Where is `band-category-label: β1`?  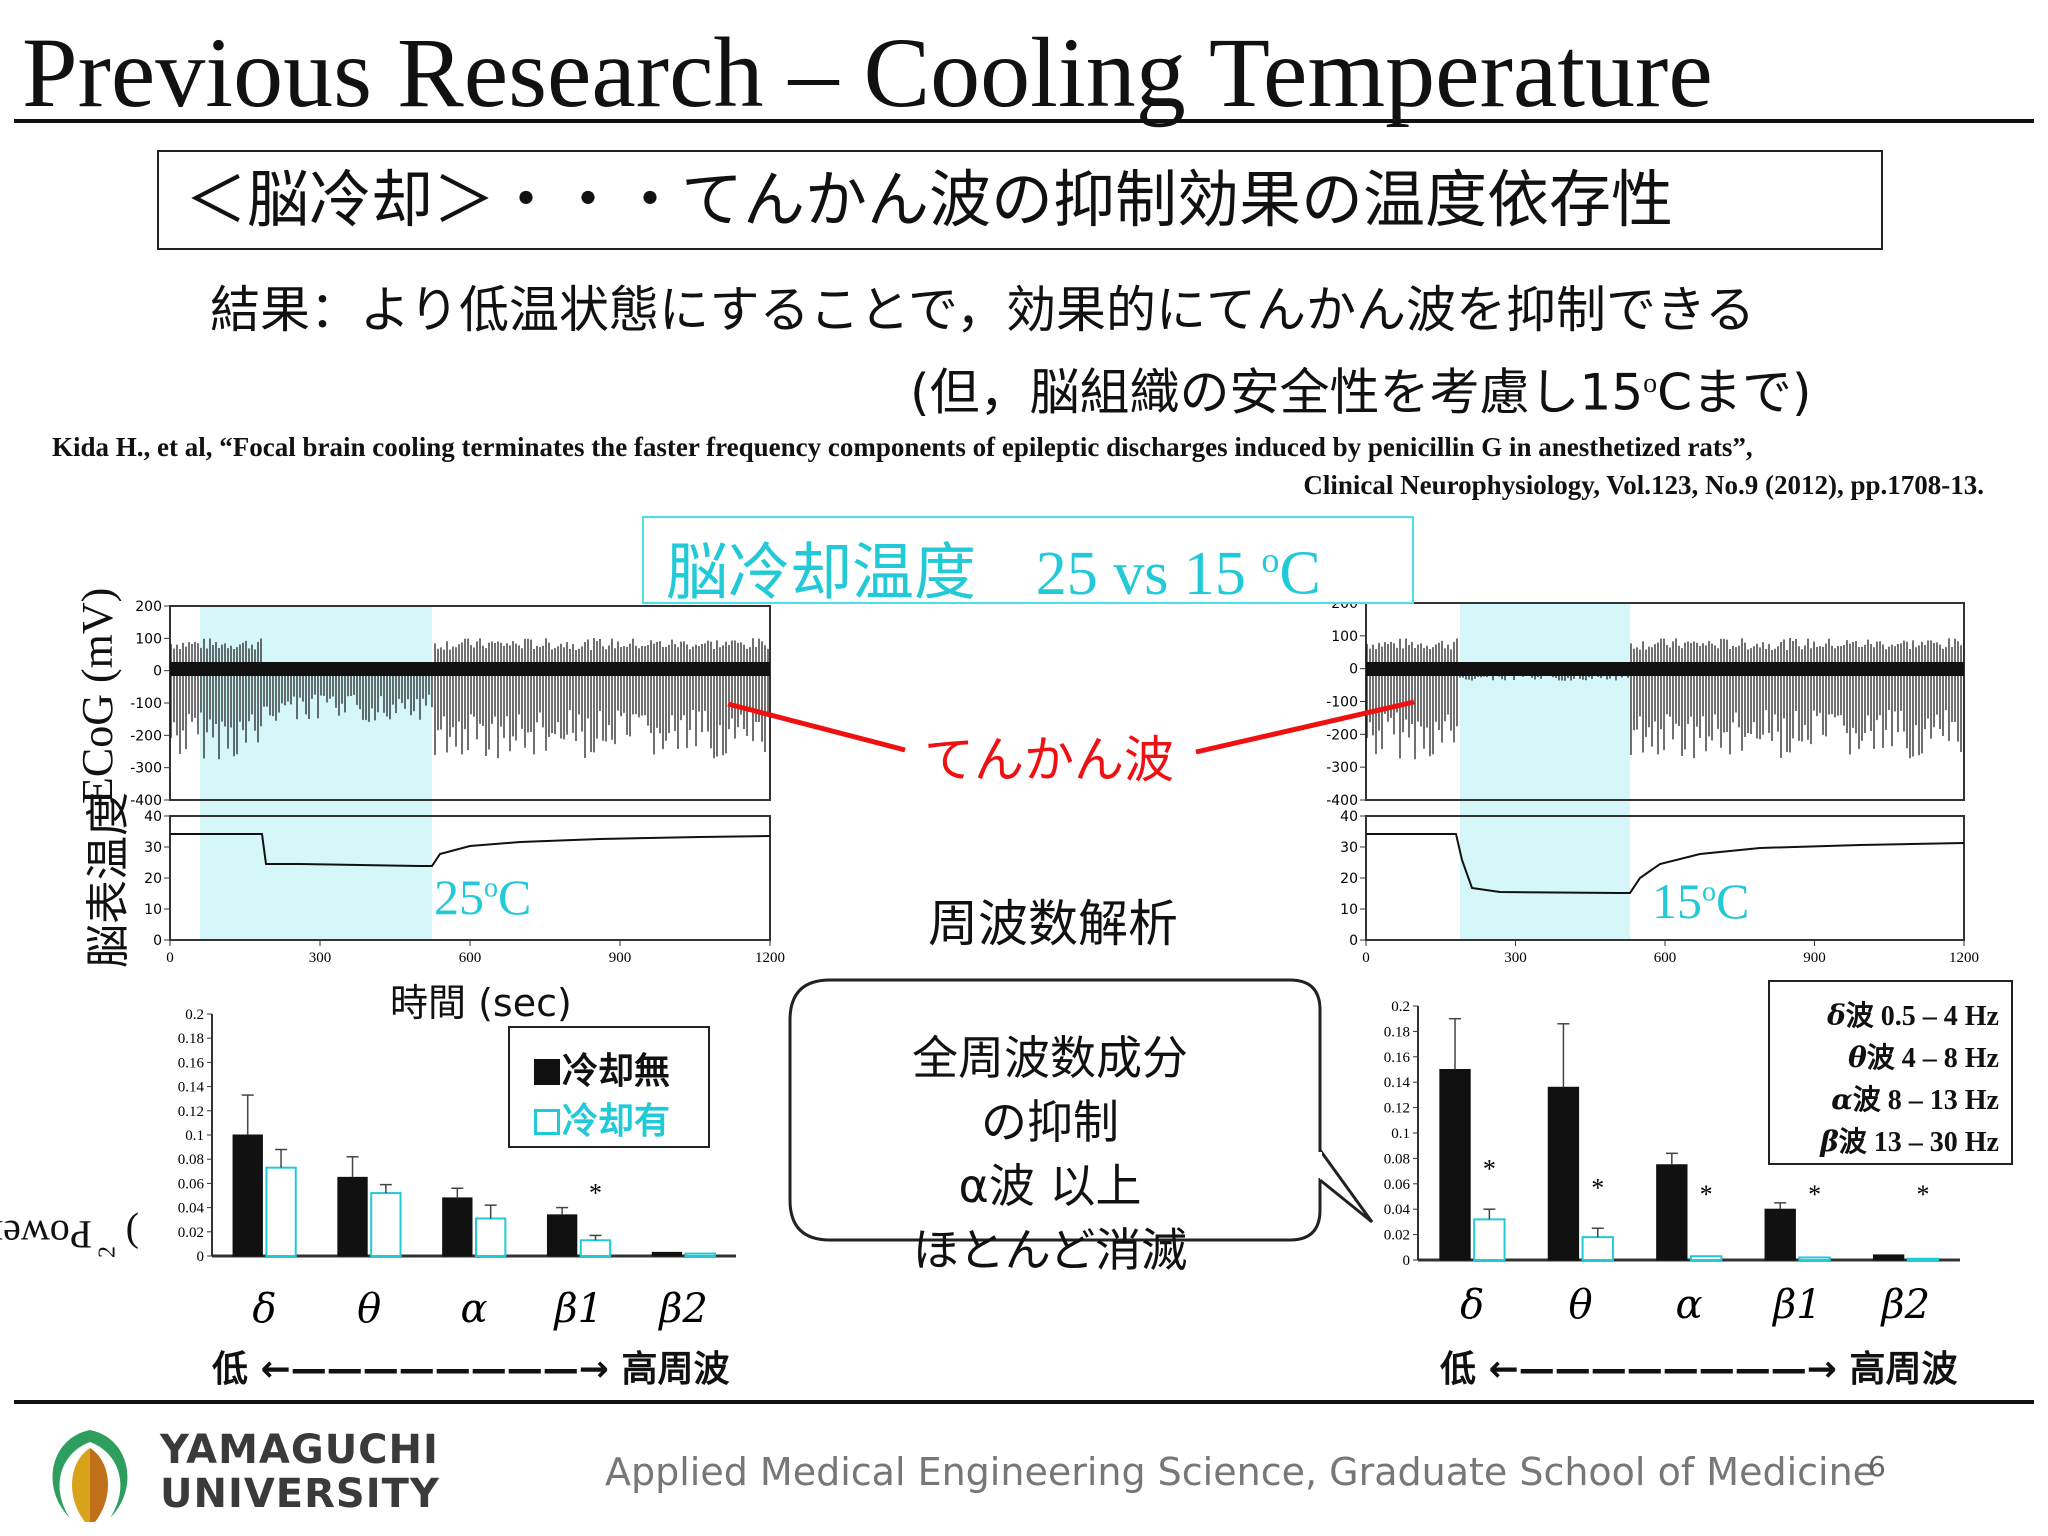
band-category-label: β1 is located at coordinates (578, 1309).